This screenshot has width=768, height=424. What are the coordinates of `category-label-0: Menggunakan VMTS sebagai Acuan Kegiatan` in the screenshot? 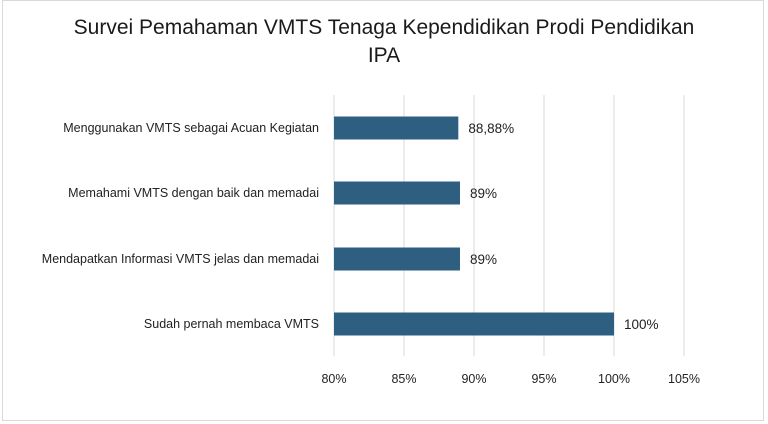 It's located at (191, 128).